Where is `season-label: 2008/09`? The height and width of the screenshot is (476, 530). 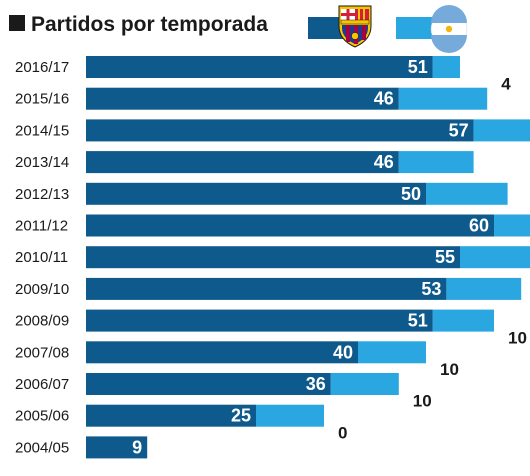
season-label: 2008/09 is located at coordinates (42, 321).